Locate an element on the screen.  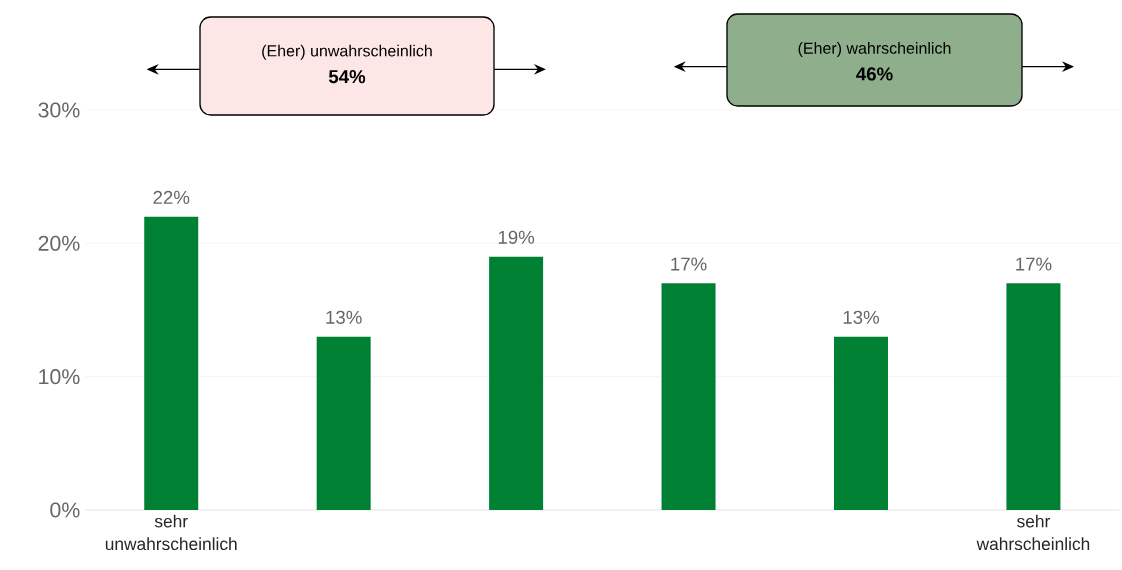
y-tick-label: 10% is located at coordinates (59, 377).